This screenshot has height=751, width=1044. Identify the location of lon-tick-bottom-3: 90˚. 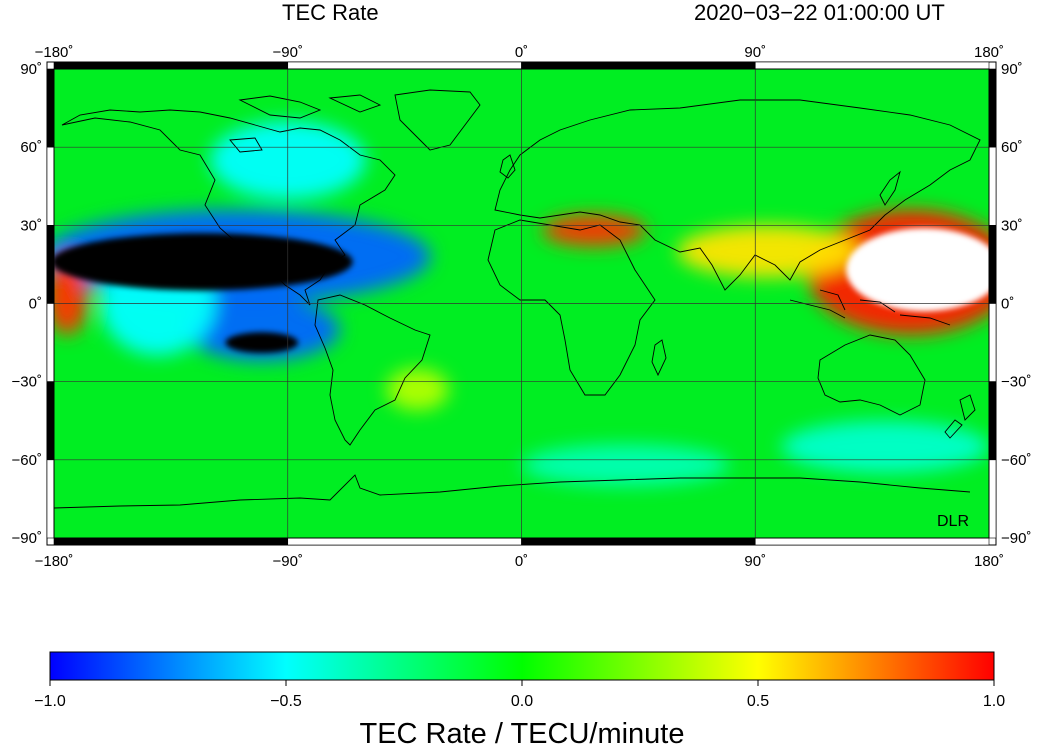
(755, 561).